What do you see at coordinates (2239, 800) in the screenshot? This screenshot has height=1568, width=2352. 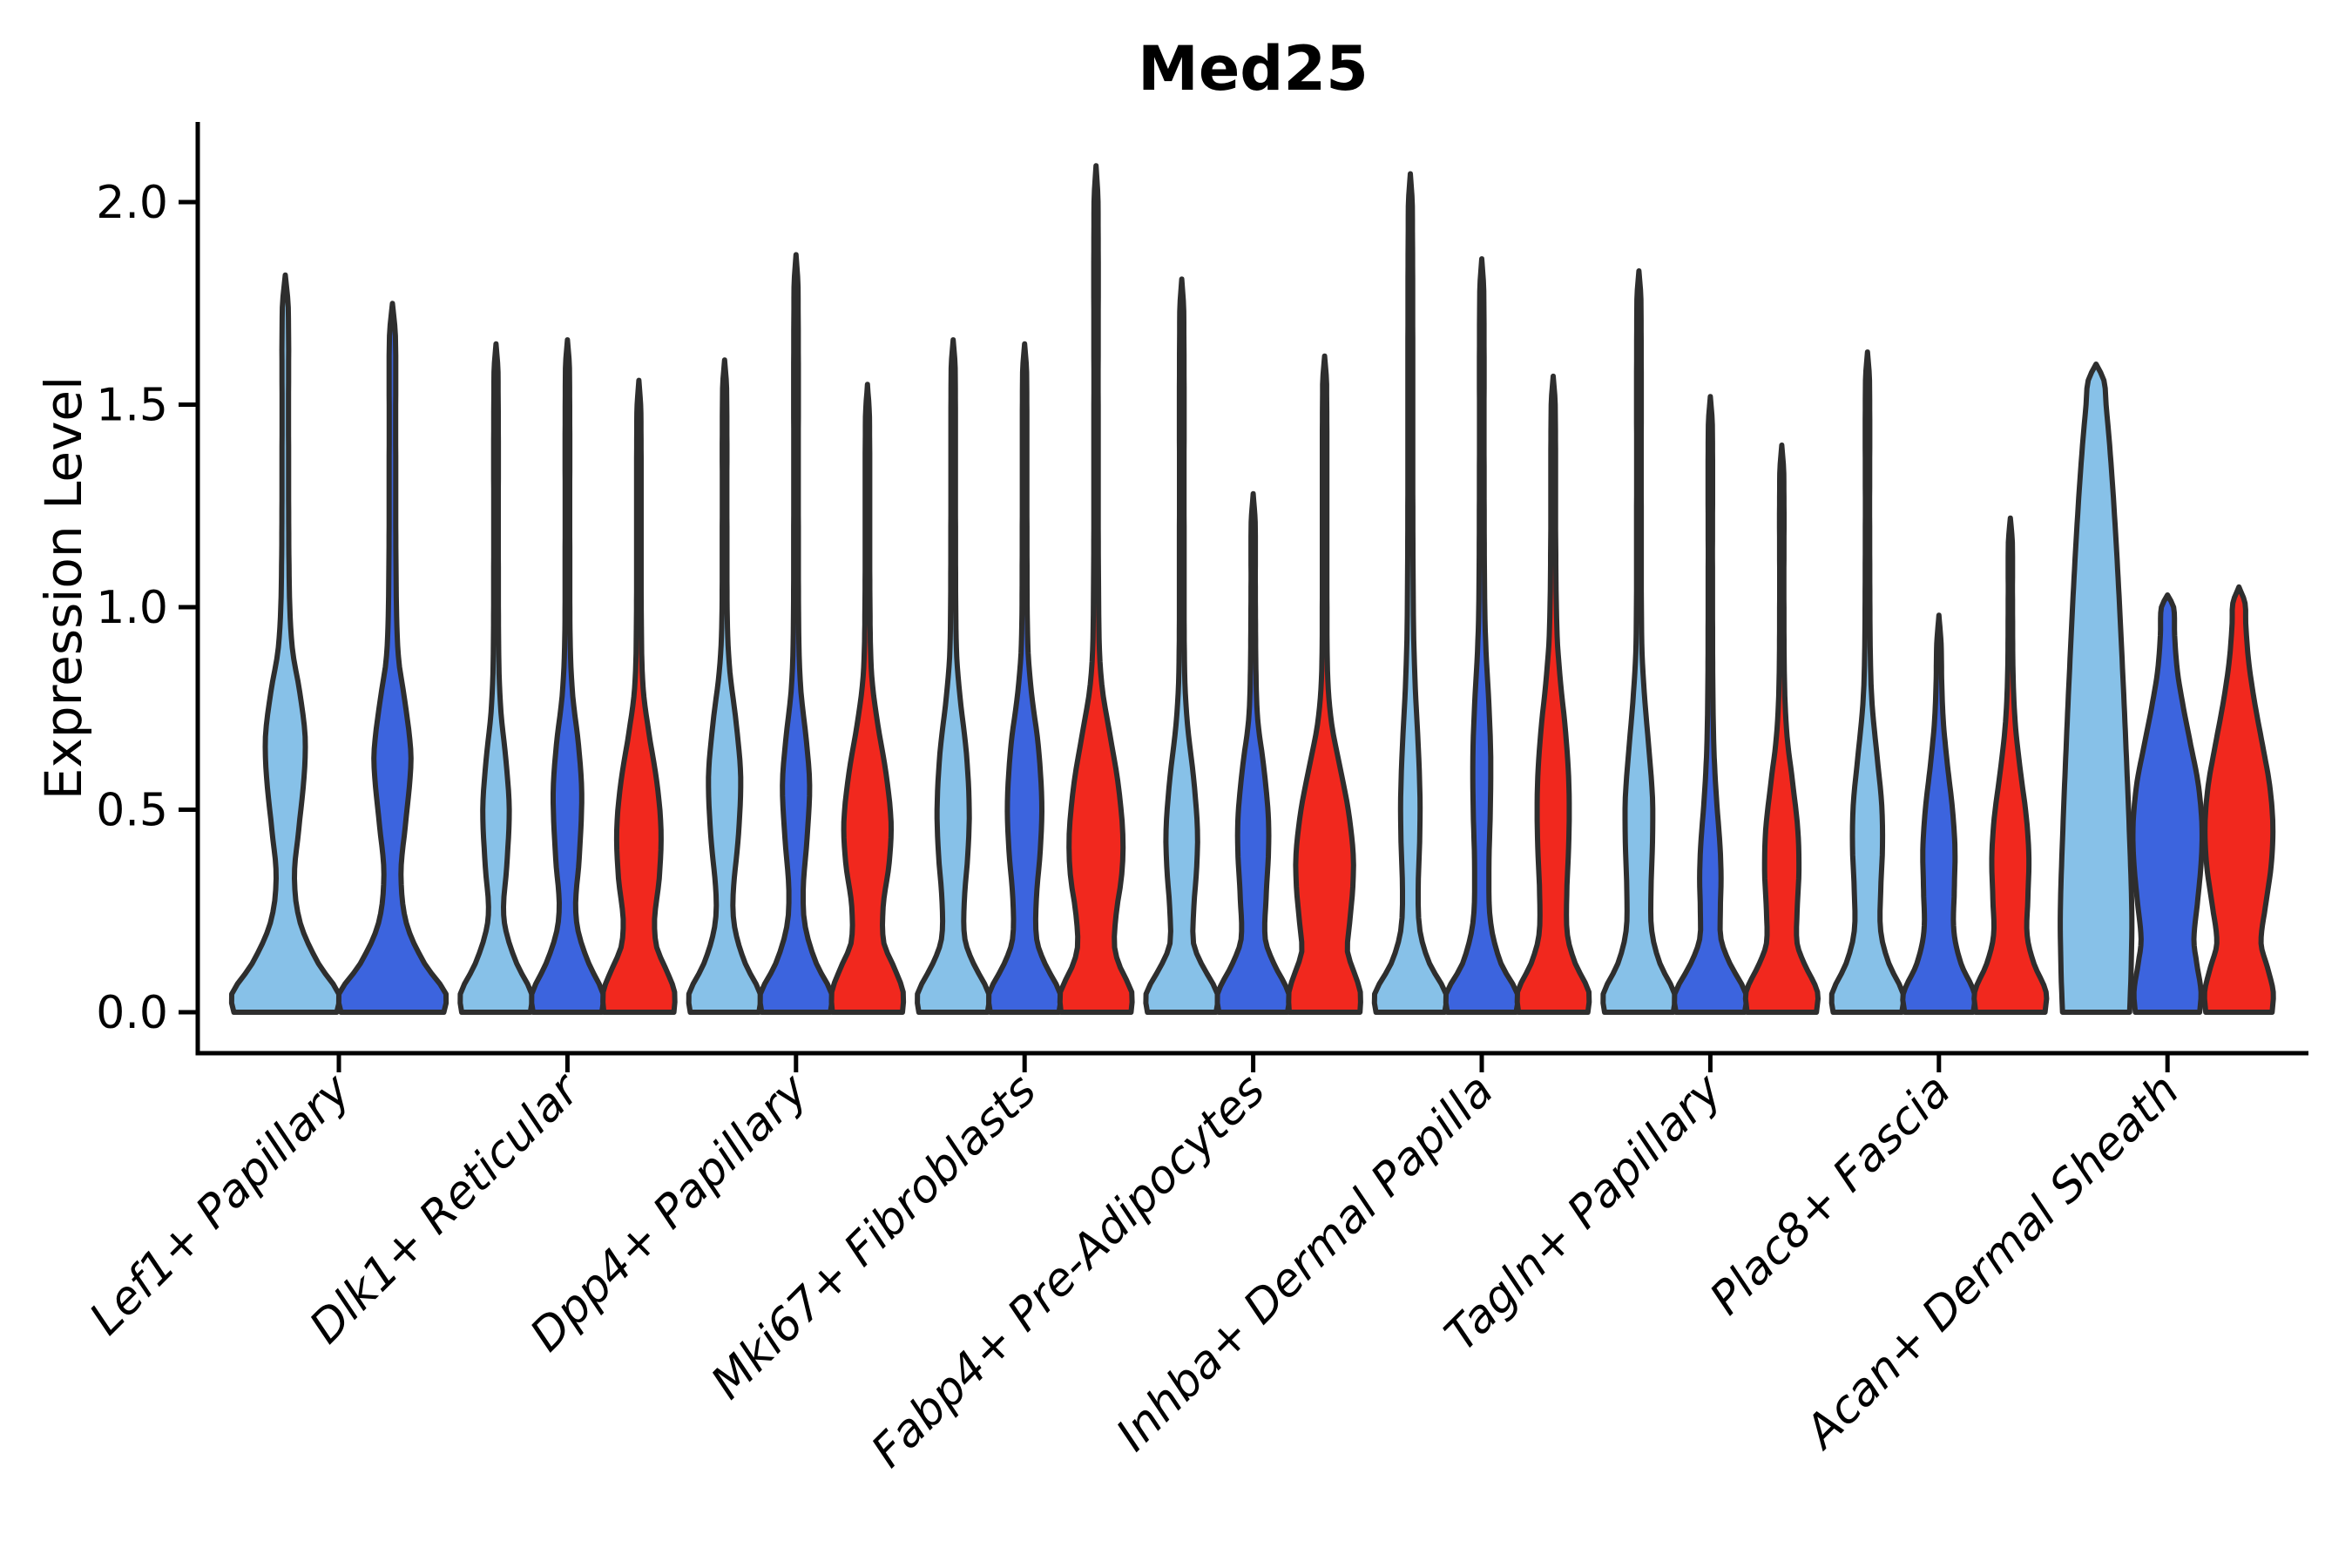 I see `violin-9-red` at bounding box center [2239, 800].